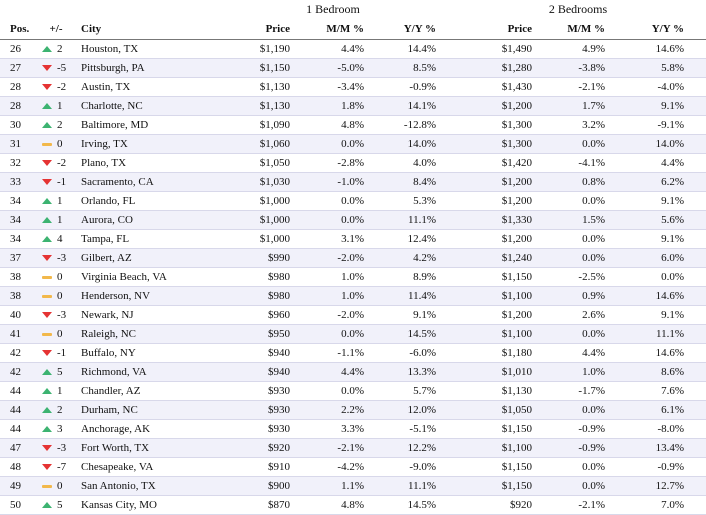 This screenshot has width=706, height=515. I want to click on mm-2br-cell: 1.0%, so click(579, 372).